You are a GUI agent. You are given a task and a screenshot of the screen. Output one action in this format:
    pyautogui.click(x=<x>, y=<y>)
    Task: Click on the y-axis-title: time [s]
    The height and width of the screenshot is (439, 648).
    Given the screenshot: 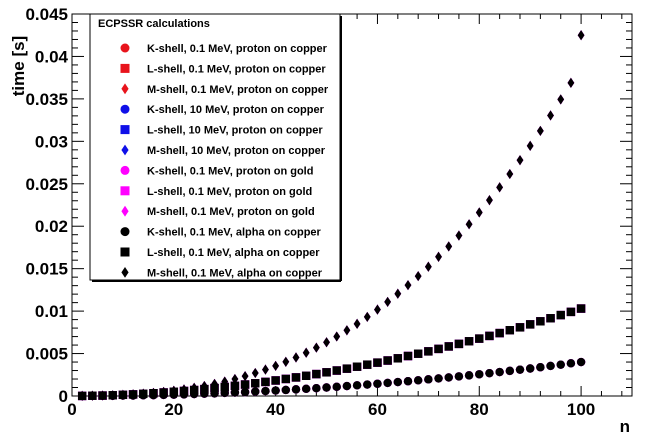 What is the action you would take?
    pyautogui.click(x=18, y=66)
    